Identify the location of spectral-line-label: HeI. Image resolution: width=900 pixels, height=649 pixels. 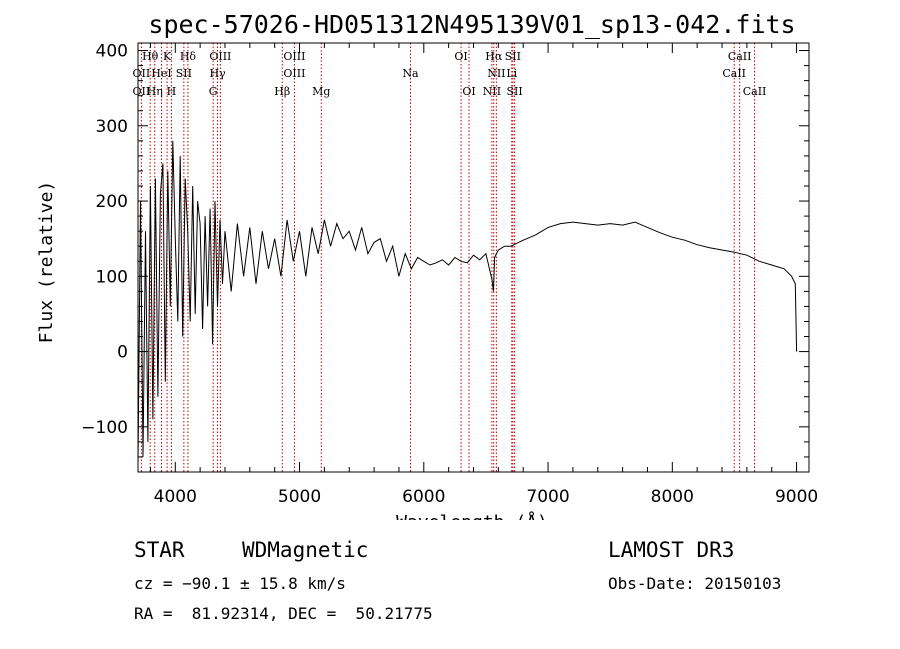
(161, 73).